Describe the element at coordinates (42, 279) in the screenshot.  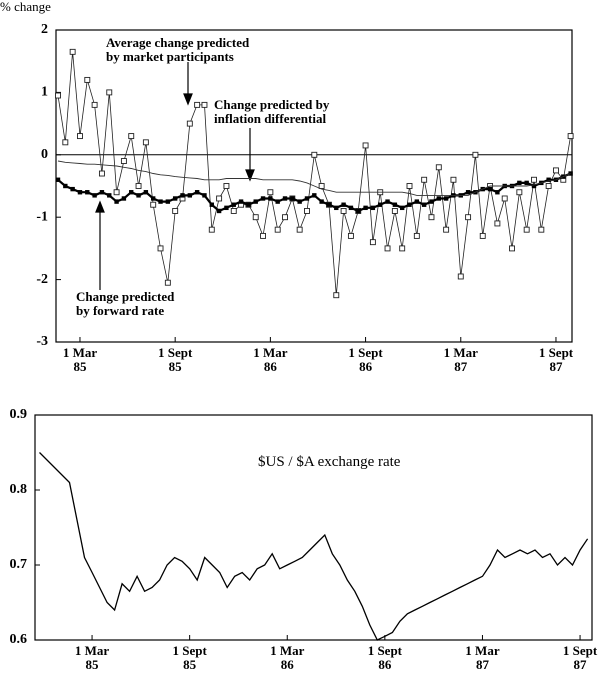
I see `y-tick-label: -2` at that location.